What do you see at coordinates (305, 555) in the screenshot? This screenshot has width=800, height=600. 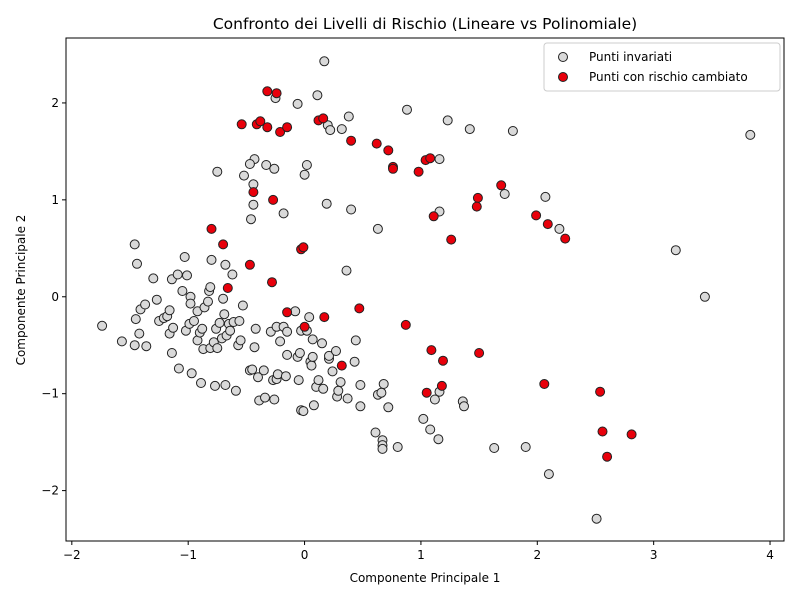 I see `x-tick-label: 0` at bounding box center [305, 555].